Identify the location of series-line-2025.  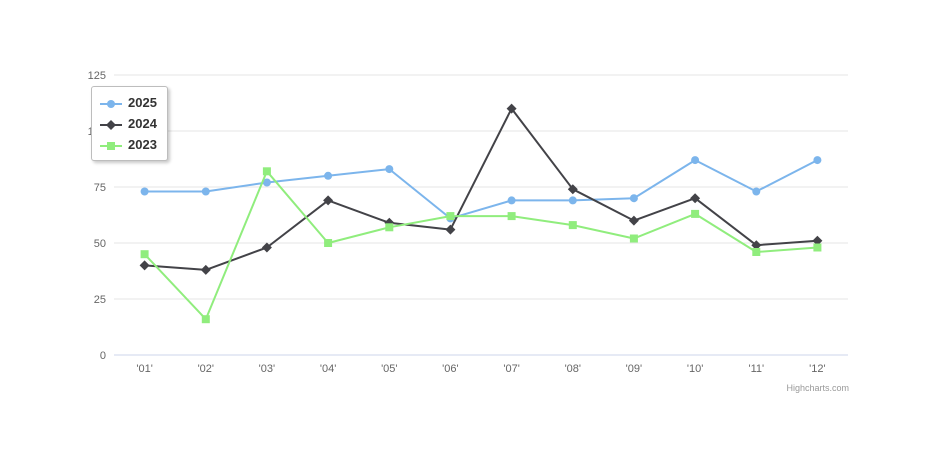
(481, 189).